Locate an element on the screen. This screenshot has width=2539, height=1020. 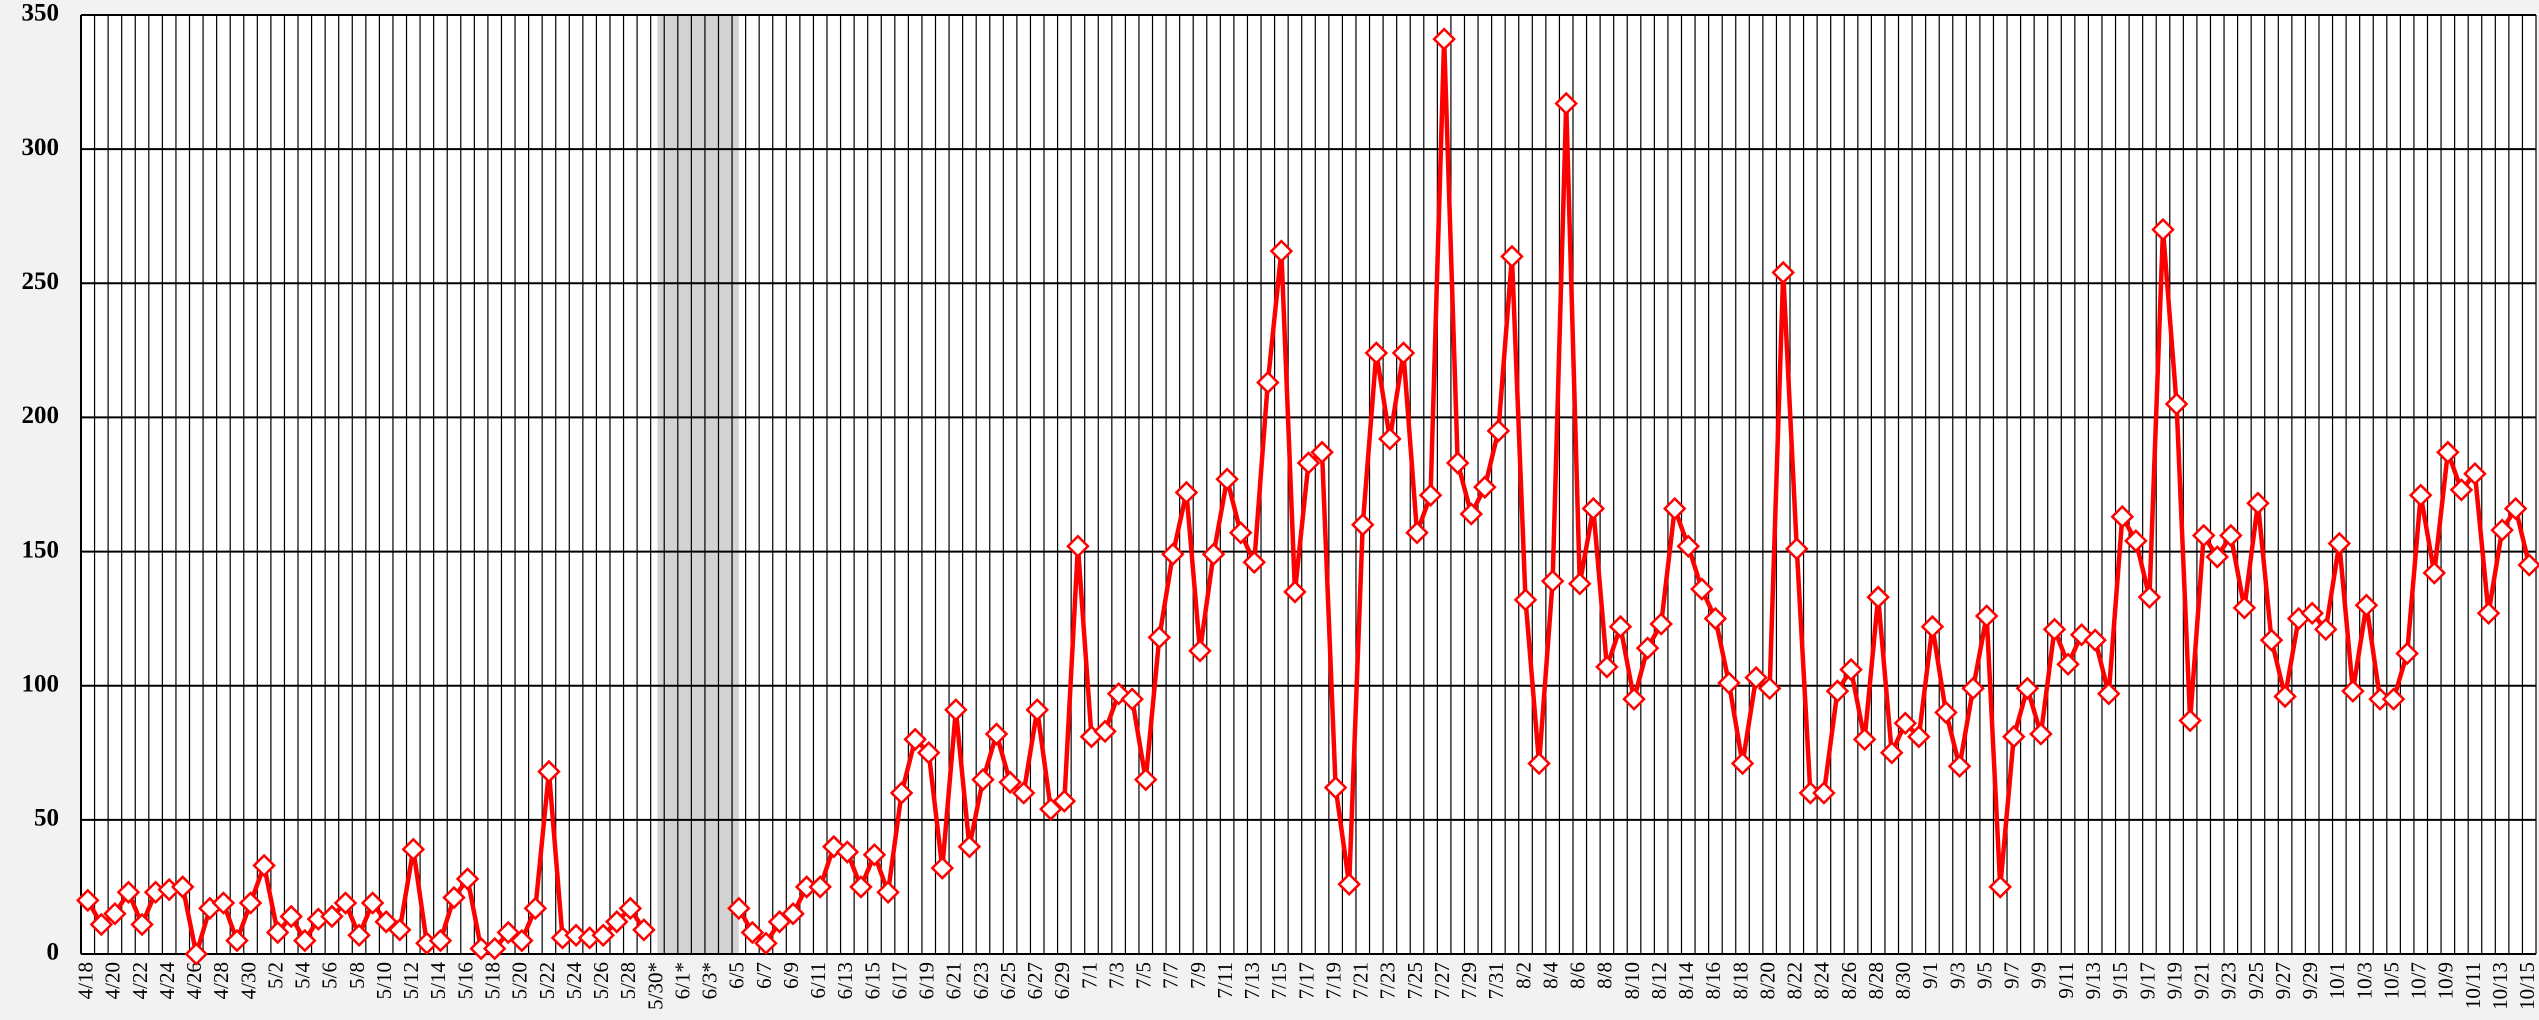
x-tick-label: 7/19 is located at coordinates (1333, 980).